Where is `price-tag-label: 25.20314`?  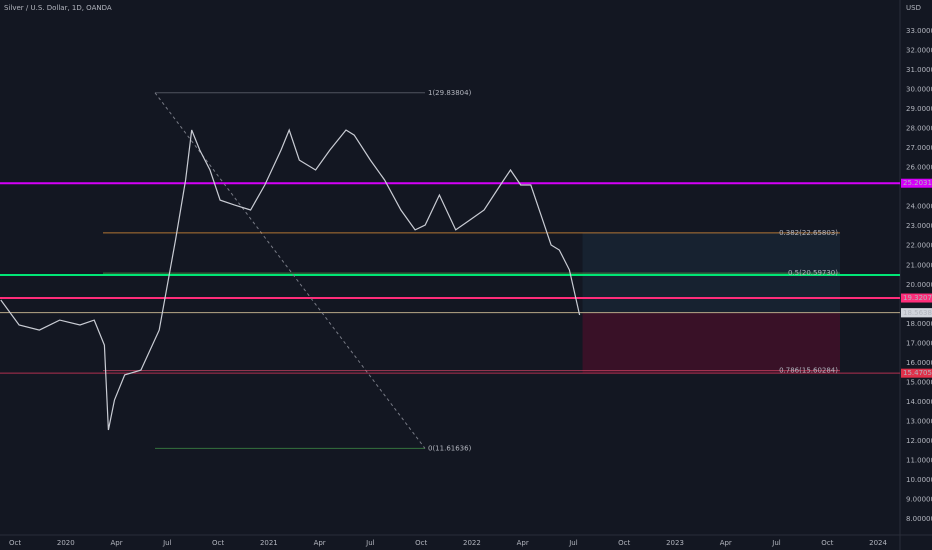
price-tag-label: 25.20314 is located at coordinates (917, 183).